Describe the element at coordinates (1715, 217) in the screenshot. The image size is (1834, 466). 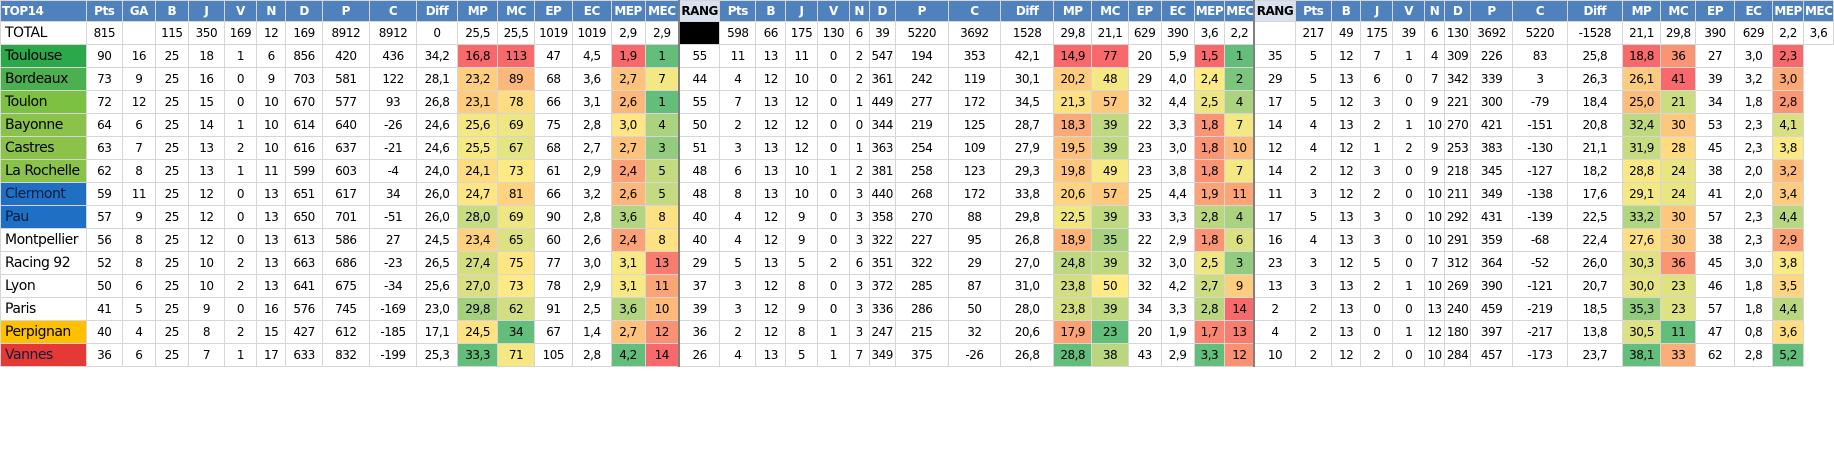
I see `data-cell: 57` at that location.